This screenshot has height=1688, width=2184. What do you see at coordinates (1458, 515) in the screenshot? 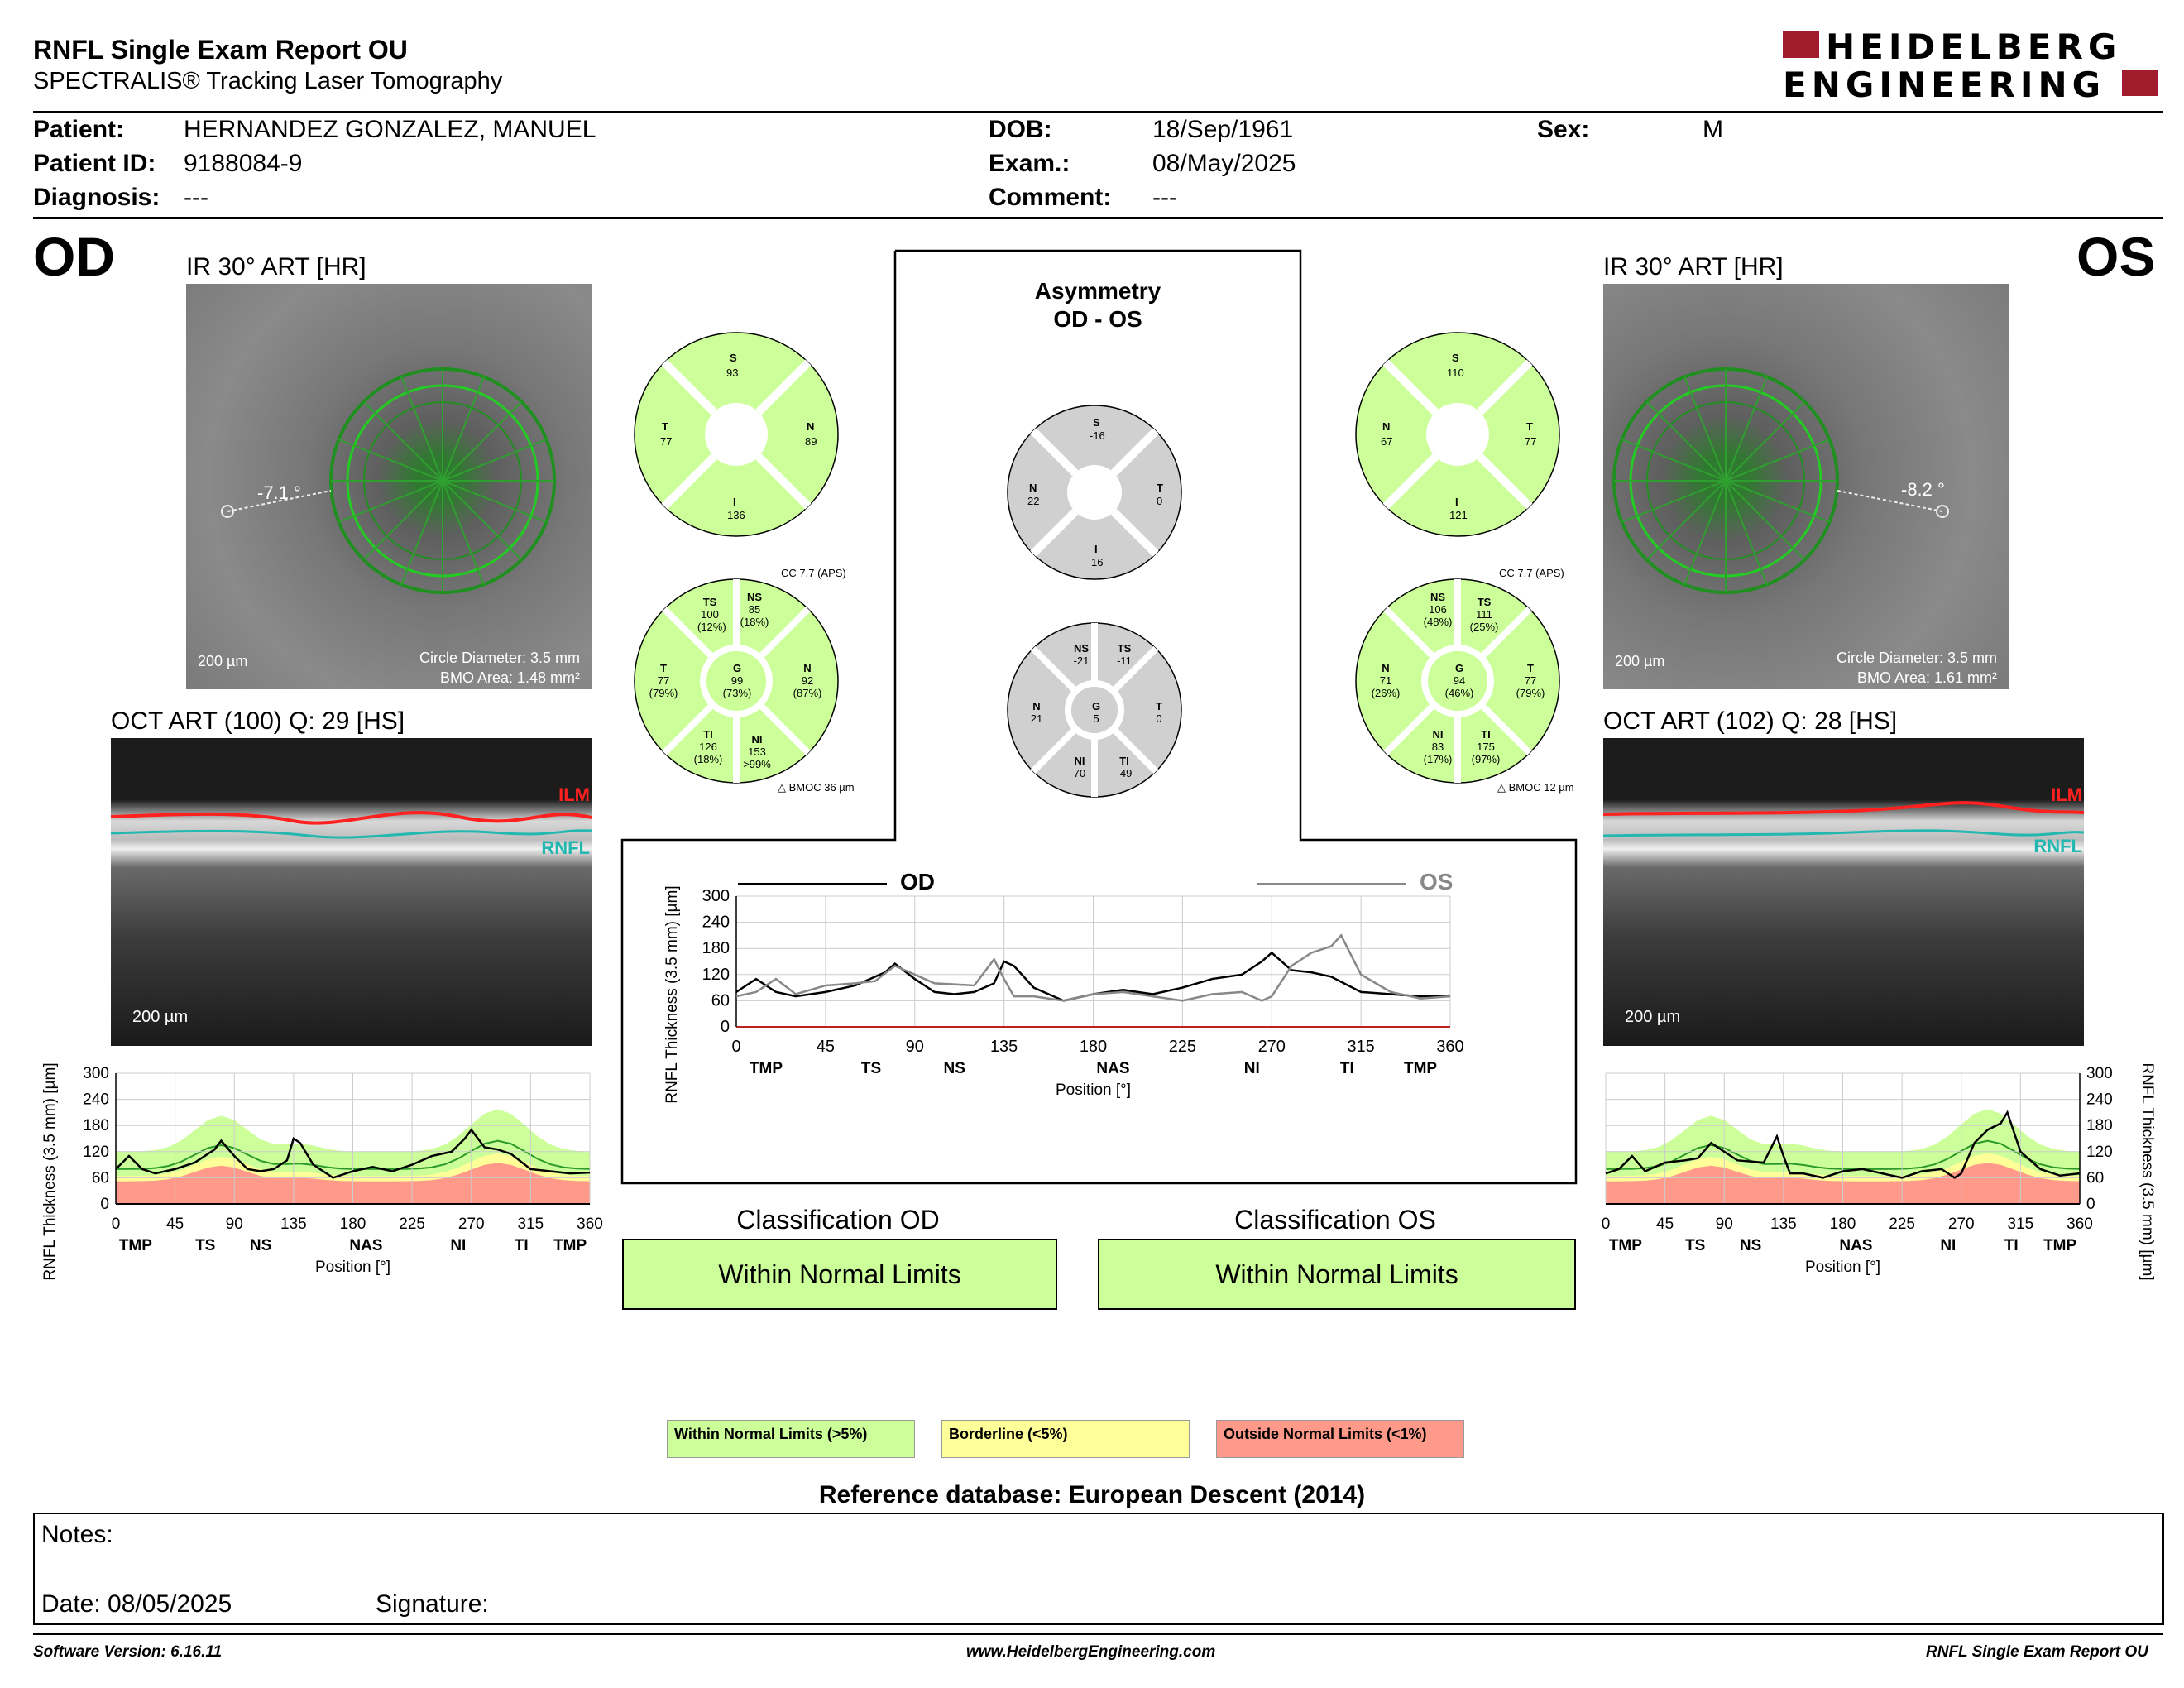
I see `os-quad-i: 121` at bounding box center [1458, 515].